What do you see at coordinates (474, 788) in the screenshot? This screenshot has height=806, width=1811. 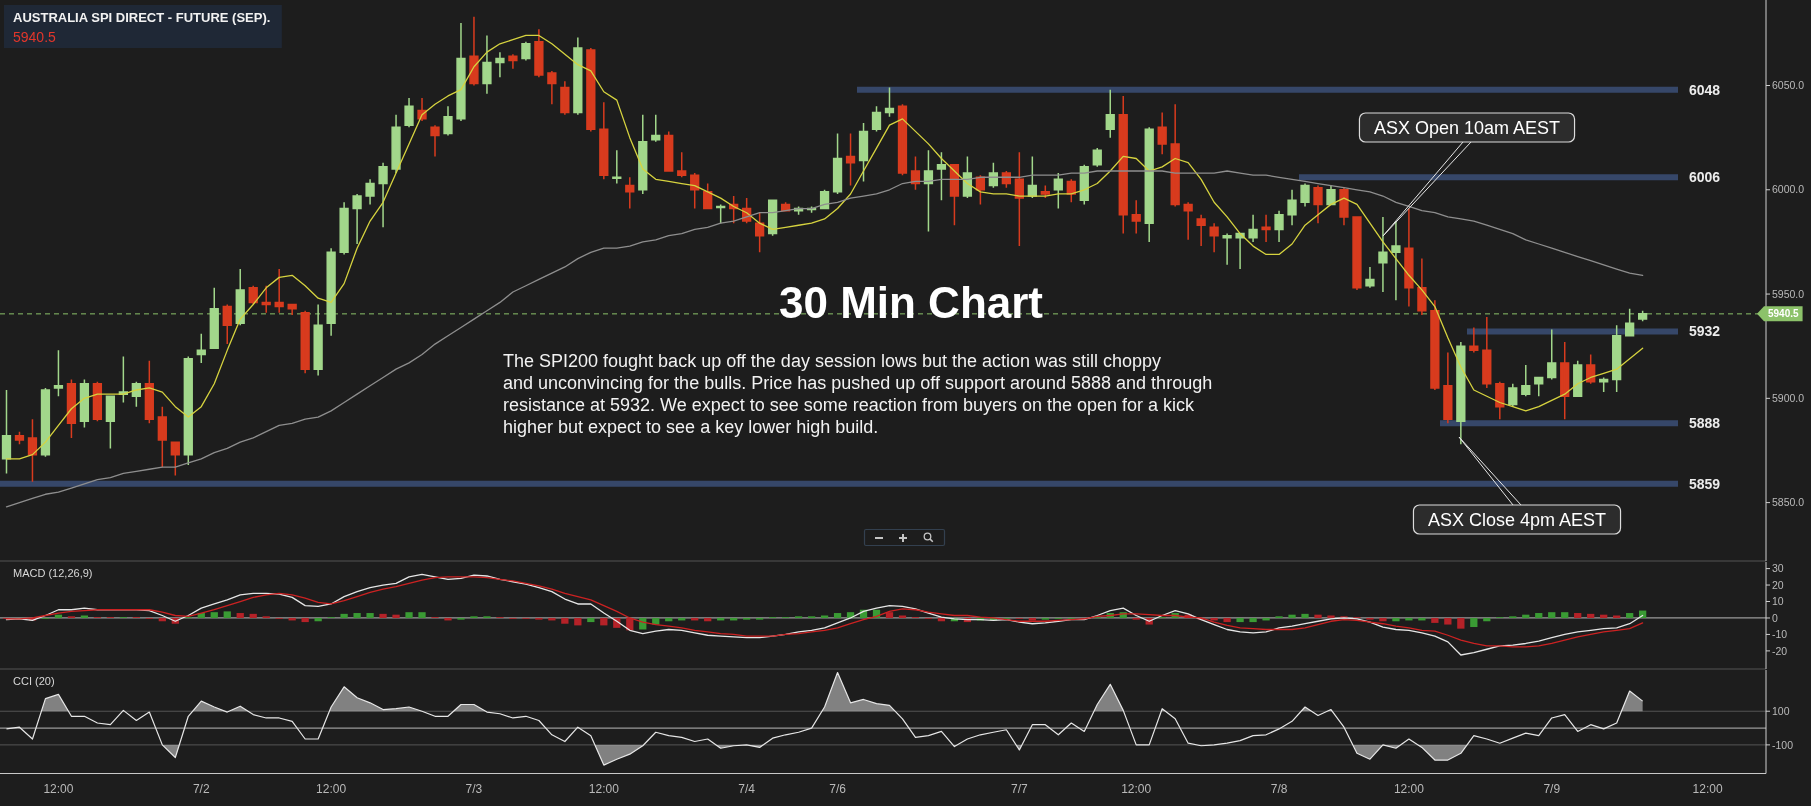 I see `x-tick-label: 7/3` at bounding box center [474, 788].